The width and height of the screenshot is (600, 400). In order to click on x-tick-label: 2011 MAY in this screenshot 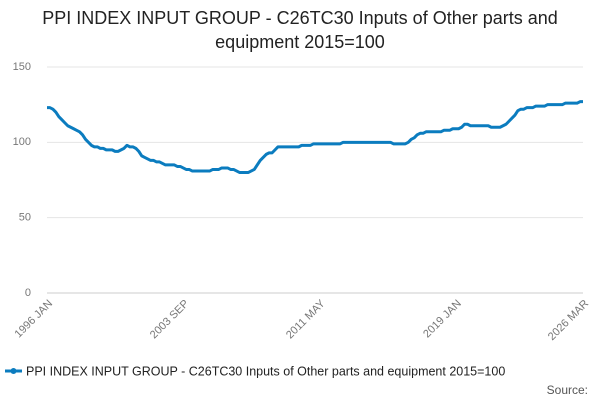, I will do `click(306, 319)`.